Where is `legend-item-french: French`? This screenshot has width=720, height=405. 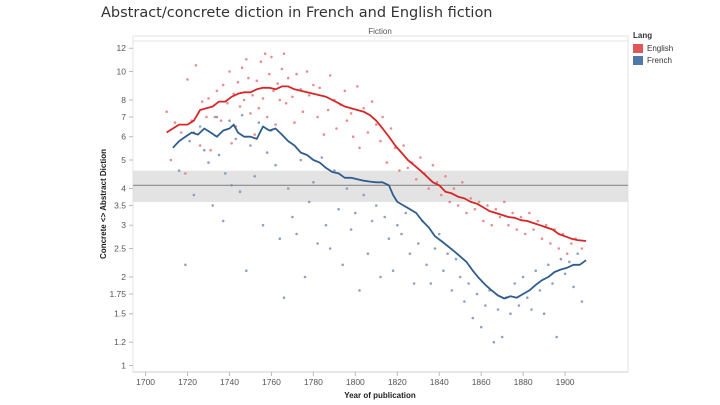 legend-item-french: French is located at coordinates (653, 60).